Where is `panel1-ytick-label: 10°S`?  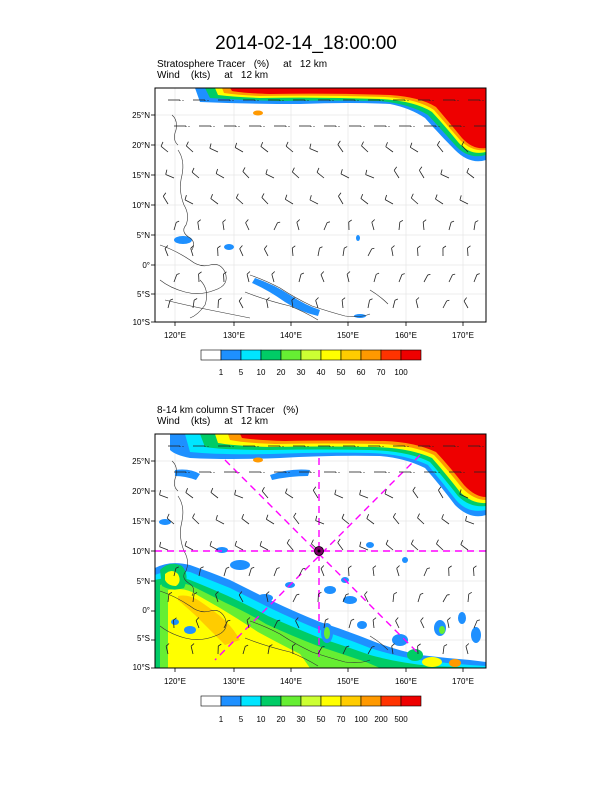 panel1-ytick-label: 10°S is located at coordinates (141, 322).